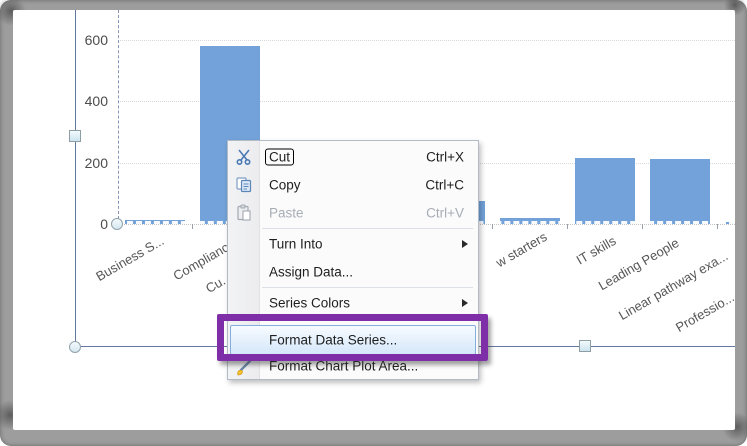 This screenshot has width=747, height=446. I want to click on chart-bar-it-skills, so click(604, 190).